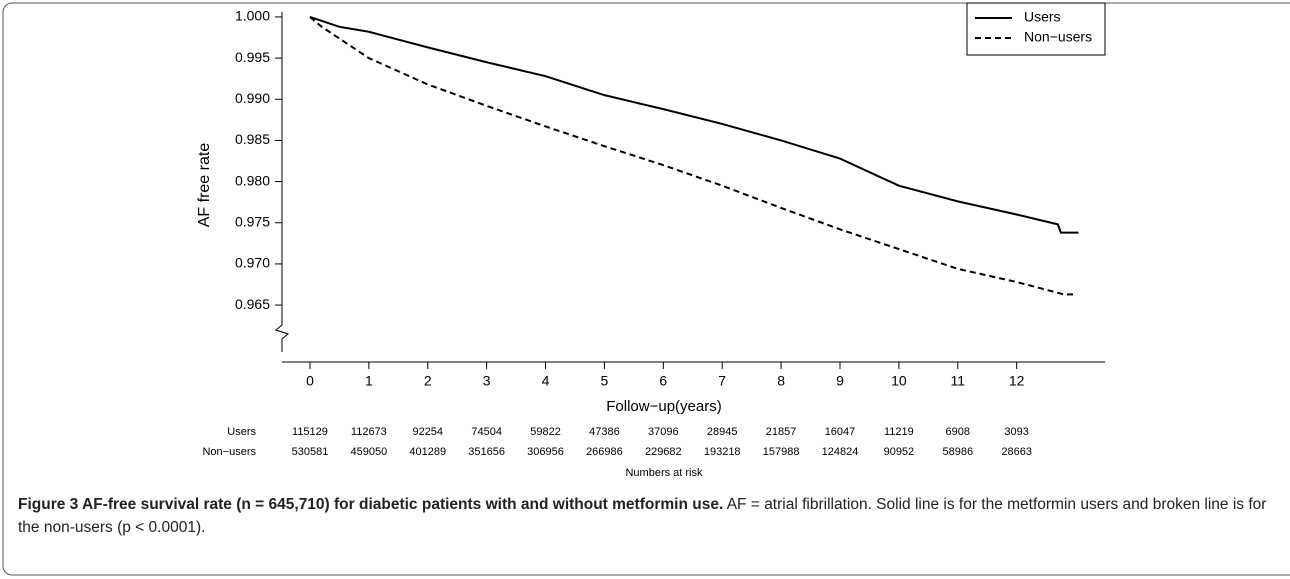 This screenshot has height=579, width=1290. What do you see at coordinates (252, 98) in the screenshot?
I see `y-tick-label: 0.990` at bounding box center [252, 98].